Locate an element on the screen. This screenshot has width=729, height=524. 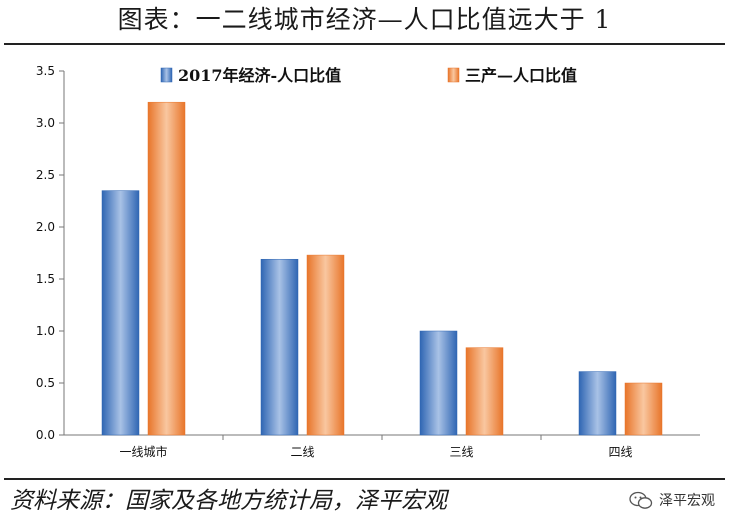
chart-title: 图表：一二线城市经济—人口比值远大于 1 is located at coordinates (364, 19).